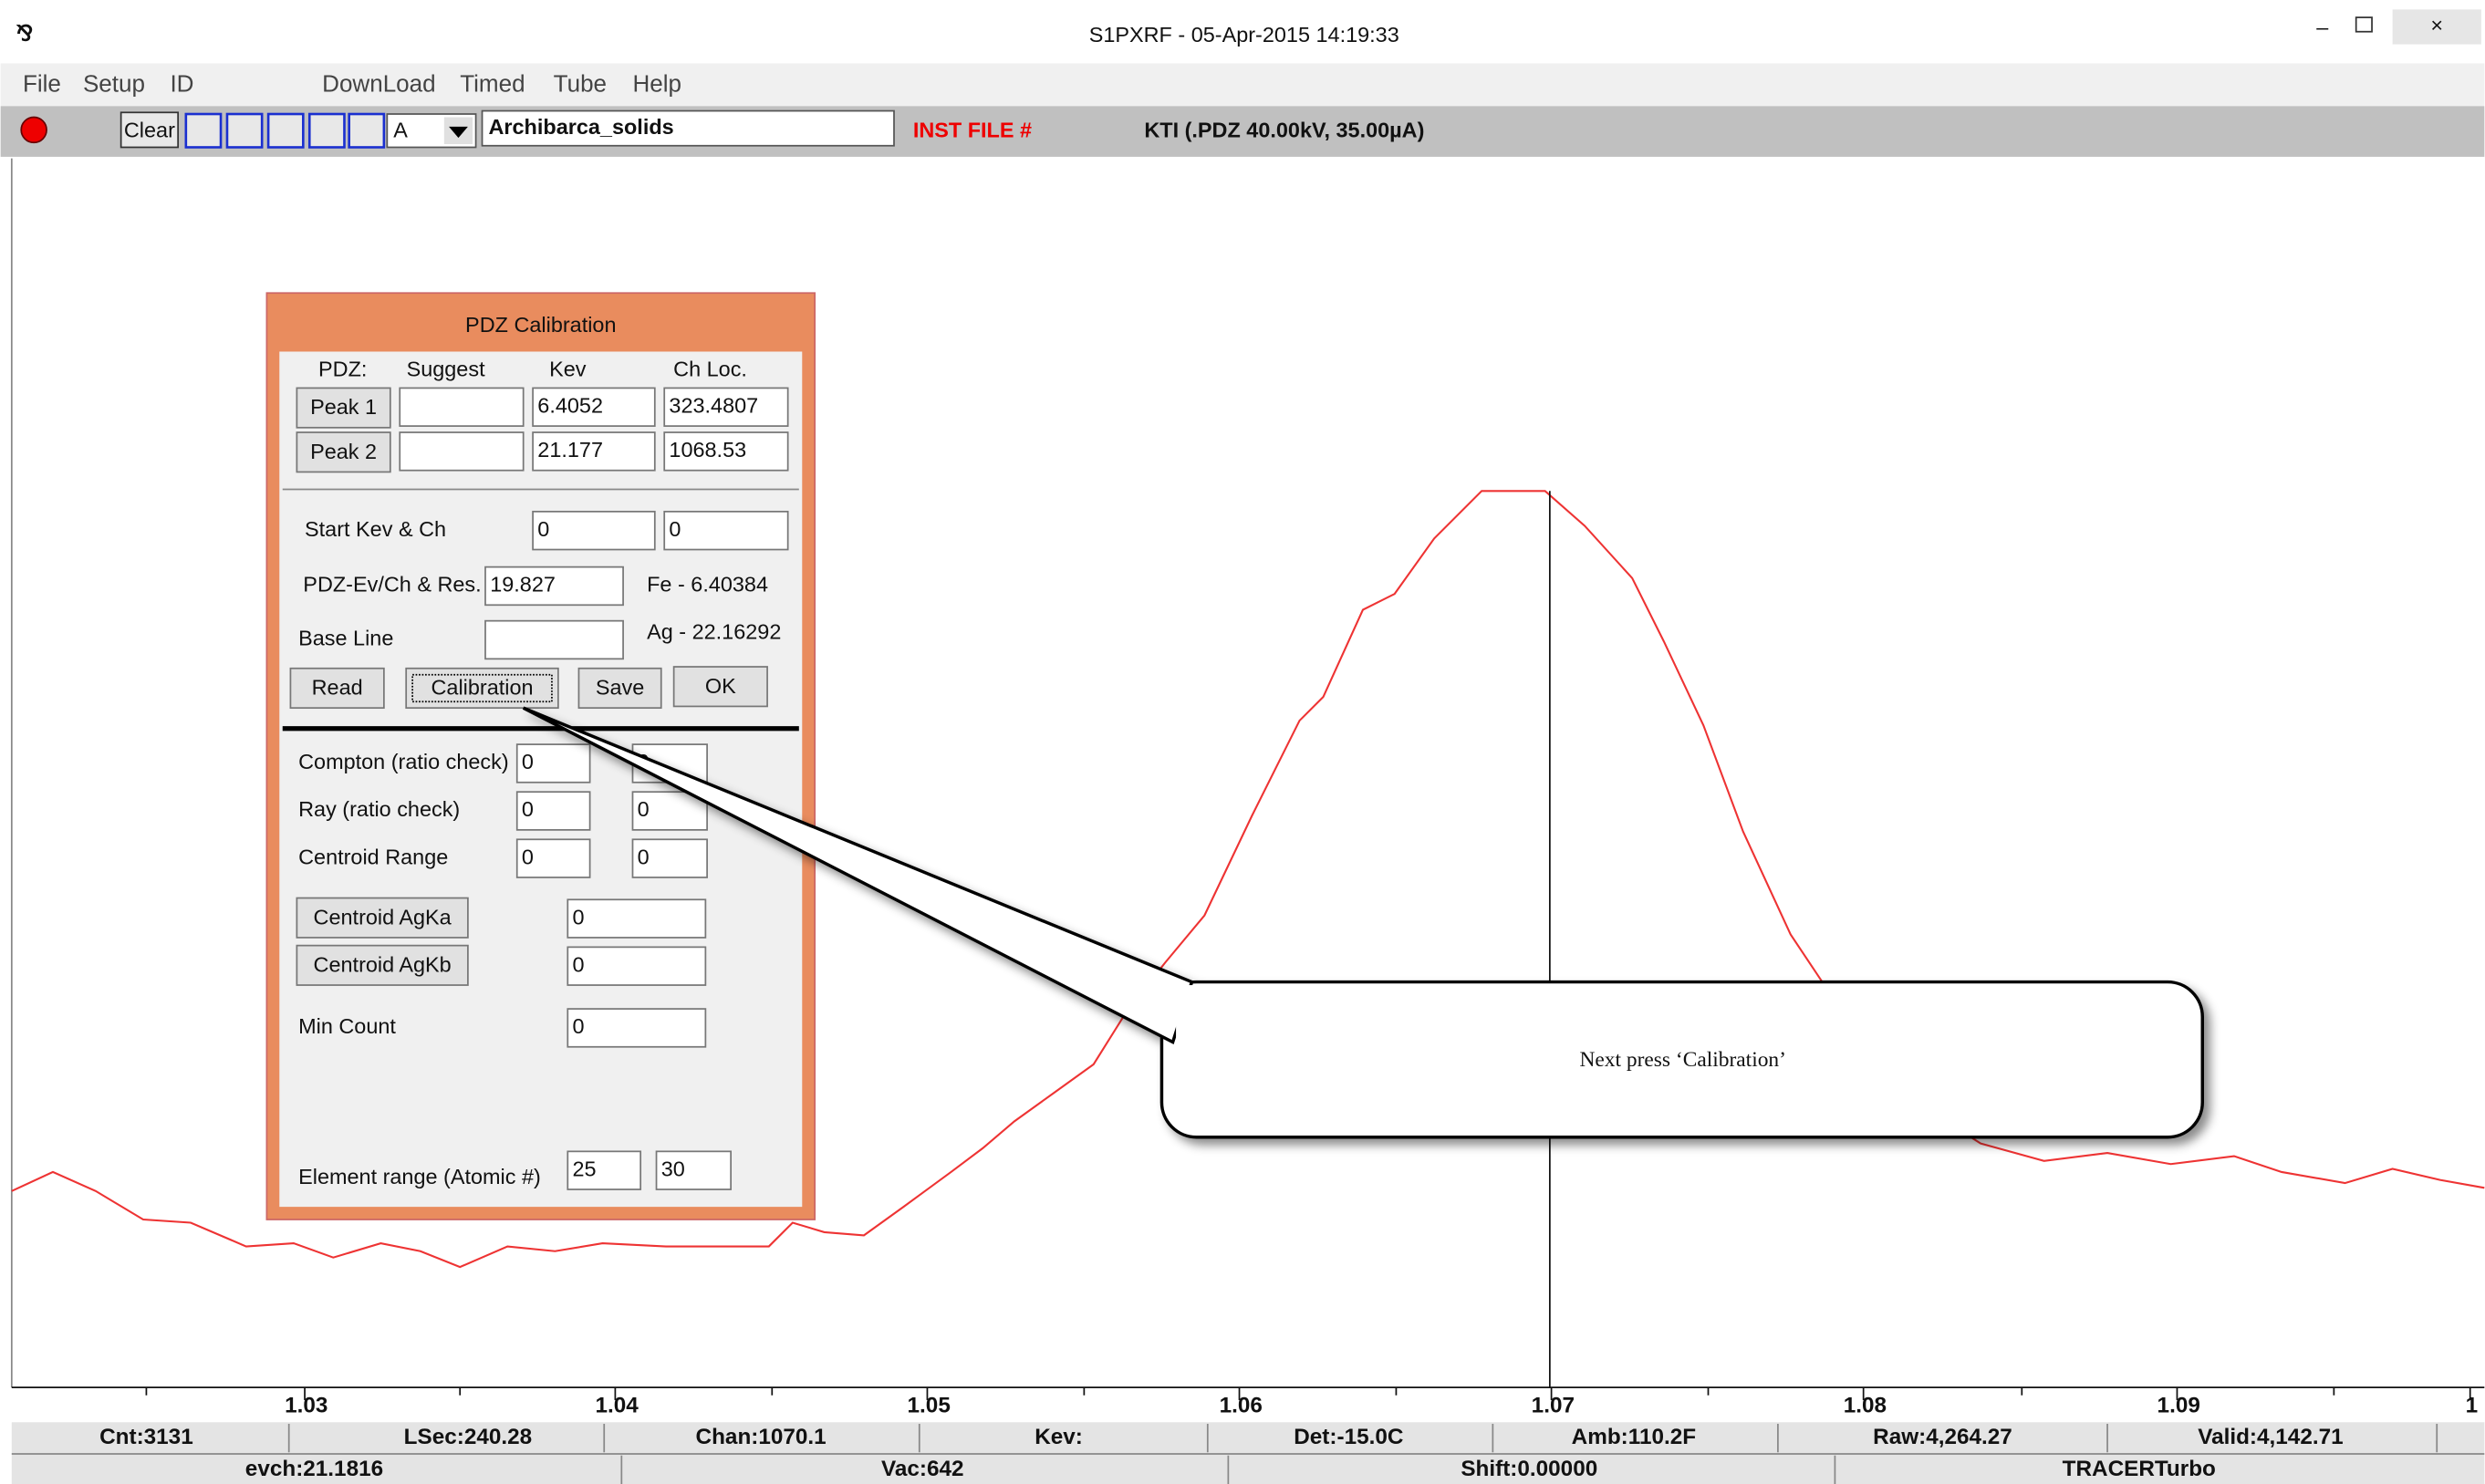 This screenshot has width=2485, height=1484. Describe the element at coordinates (493, 84) in the screenshot. I see `menu-item: Timed` at that location.